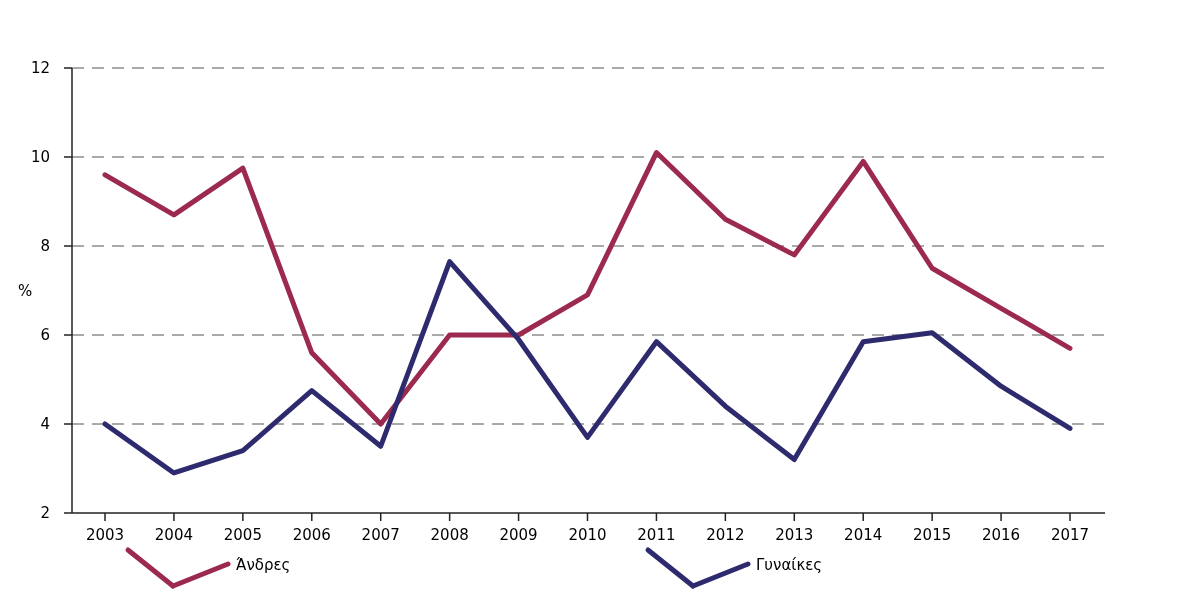 The width and height of the screenshot is (1177, 612). What do you see at coordinates (311, 535) in the screenshot?
I see `x-tick-label: 2006` at bounding box center [311, 535].